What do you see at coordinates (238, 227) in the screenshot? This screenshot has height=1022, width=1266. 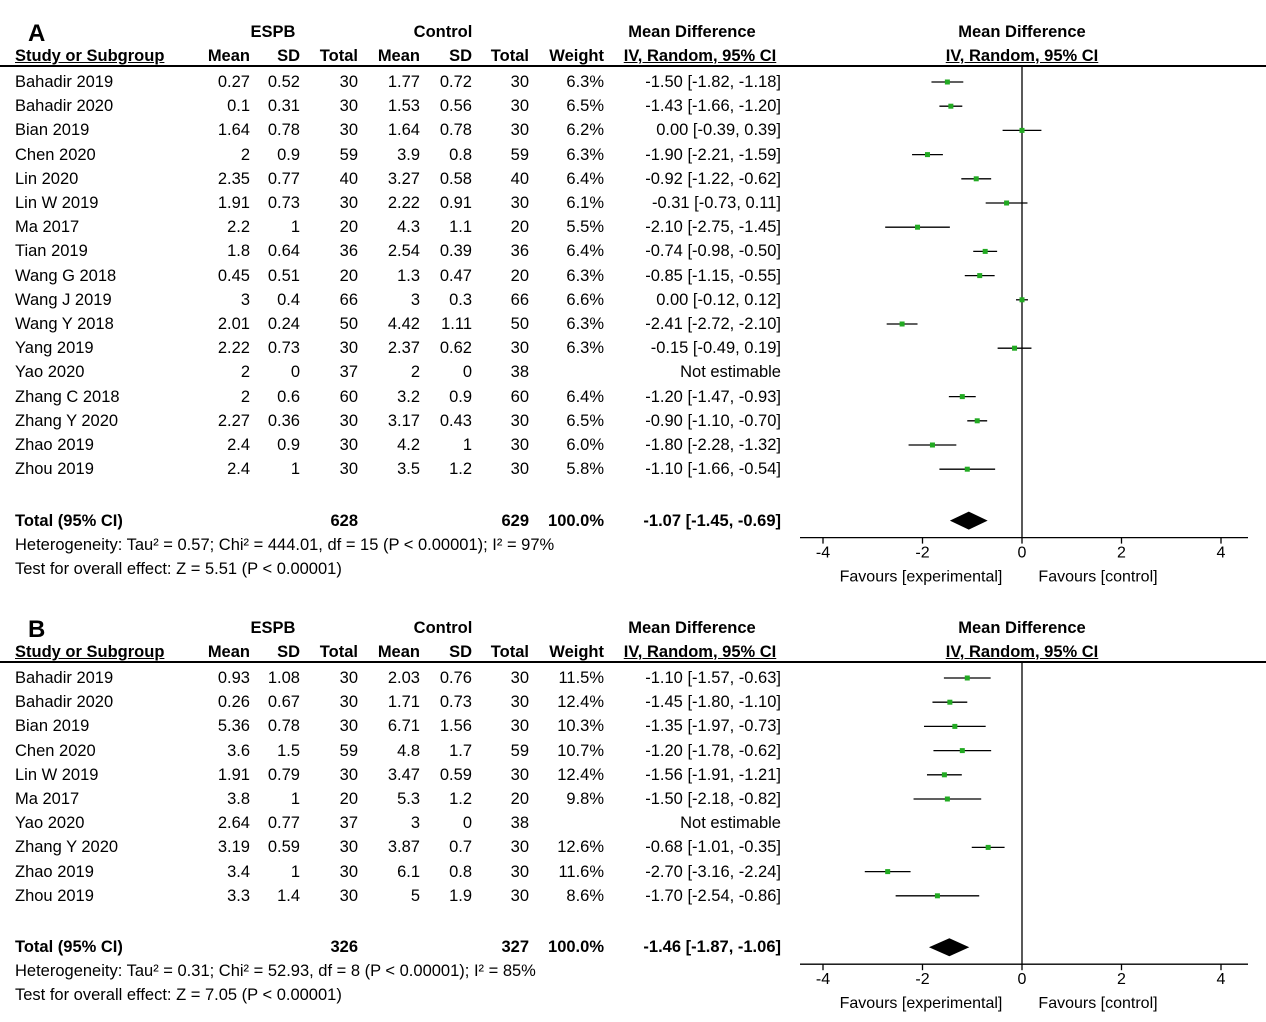 I see `espb-mean: 2.2` at bounding box center [238, 227].